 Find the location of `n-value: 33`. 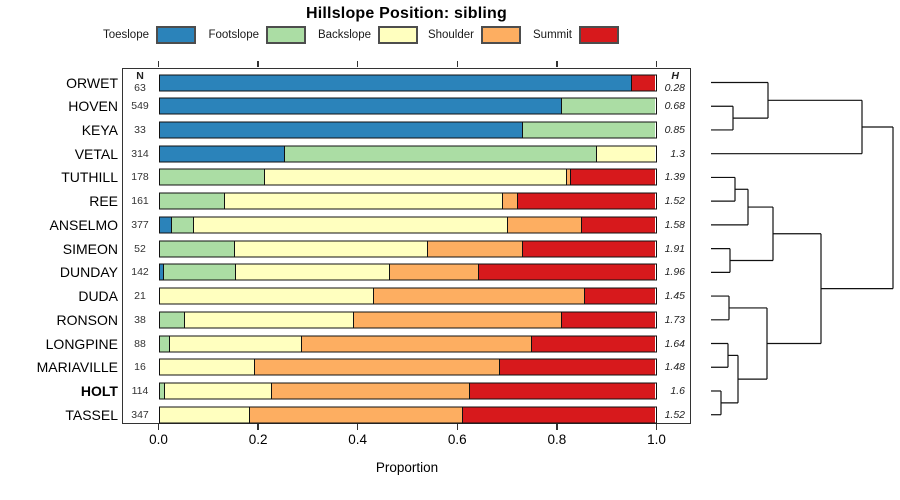

n-value: 33 is located at coordinates (140, 129).